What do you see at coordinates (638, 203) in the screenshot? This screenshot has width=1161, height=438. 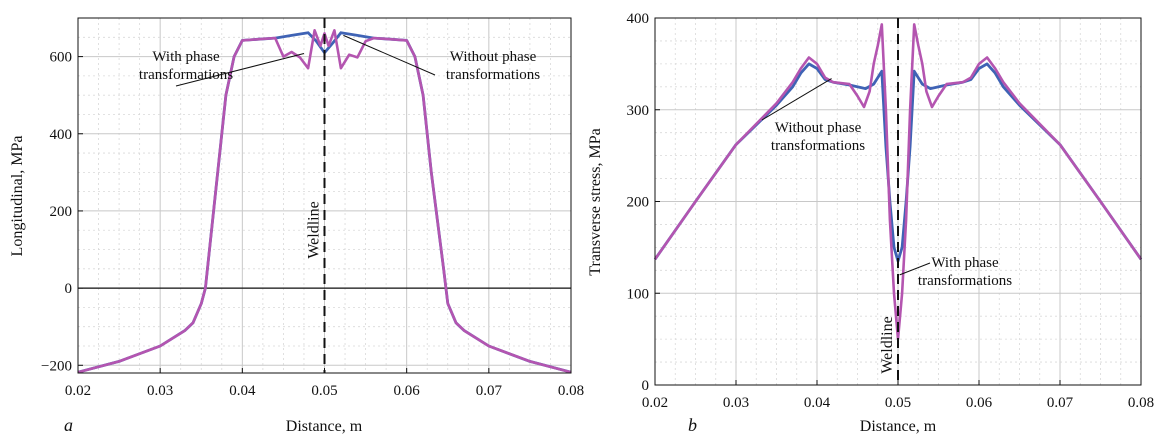 I see `panel-b-y-tick-label: 200` at bounding box center [638, 203].